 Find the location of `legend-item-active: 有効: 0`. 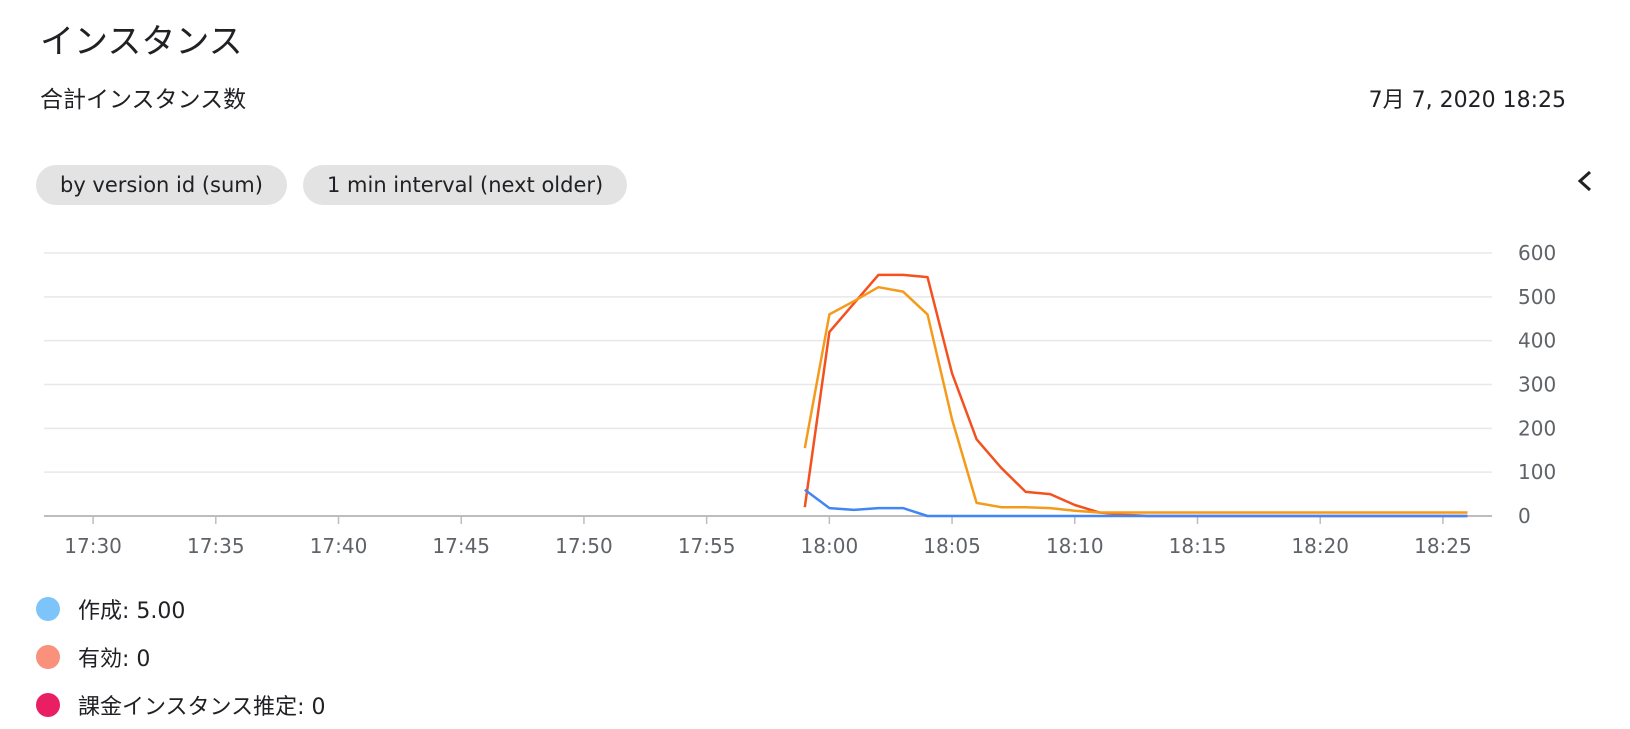

legend-item-active: 有効: 0 is located at coordinates (181, 657).